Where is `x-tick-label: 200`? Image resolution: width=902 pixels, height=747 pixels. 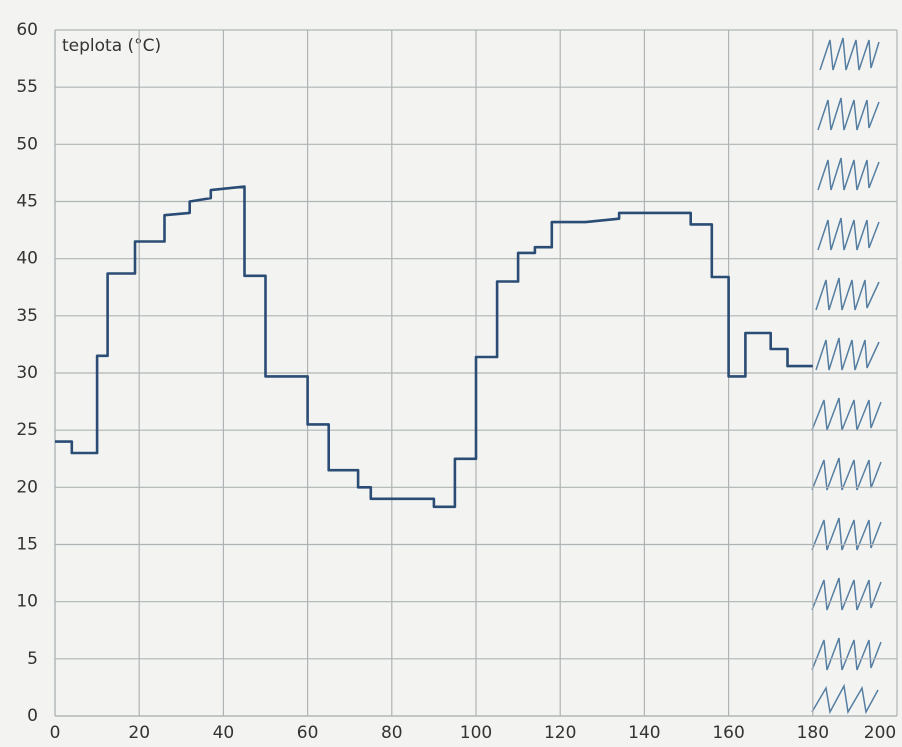
x-tick-label: 200 is located at coordinates (880, 733).